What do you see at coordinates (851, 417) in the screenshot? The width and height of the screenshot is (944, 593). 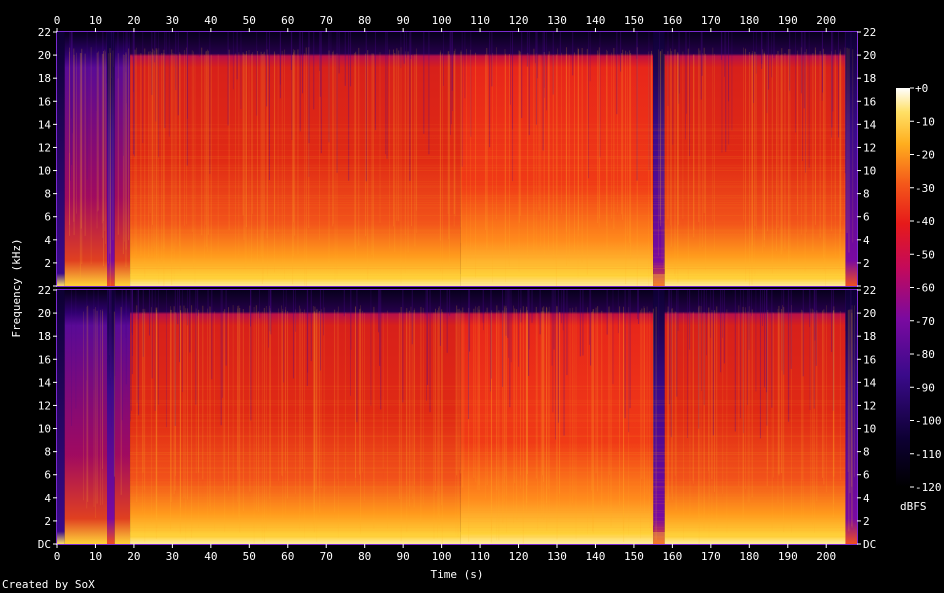 I see `segment-fade` at bounding box center [851, 417].